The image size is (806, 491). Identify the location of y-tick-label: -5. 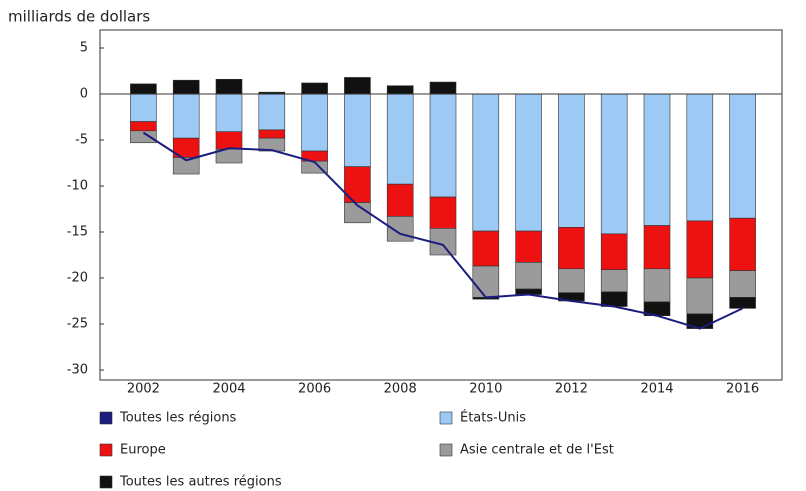
(81, 140).